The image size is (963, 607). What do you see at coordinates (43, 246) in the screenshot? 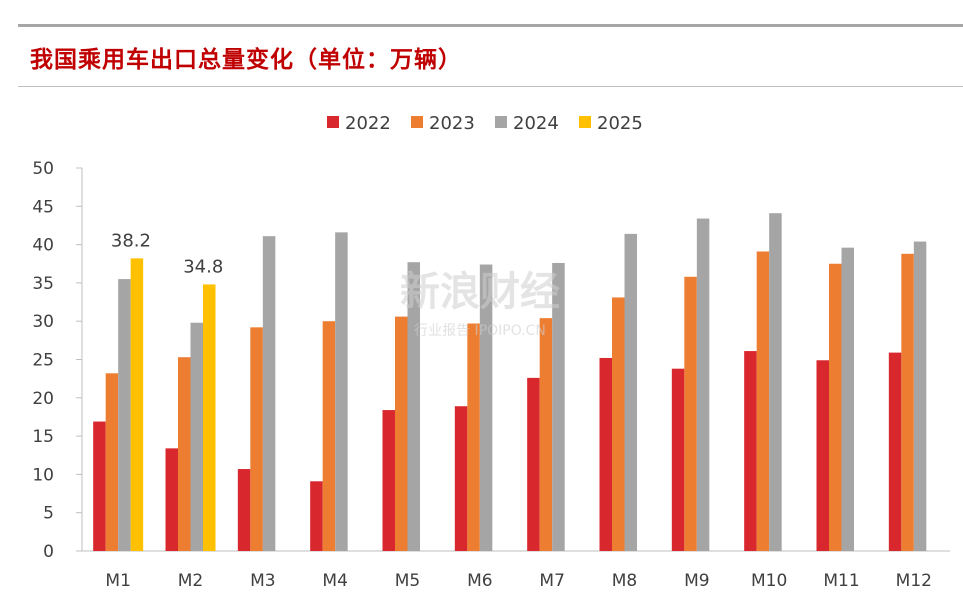
I see `y-tick-label: 40` at bounding box center [43, 246].